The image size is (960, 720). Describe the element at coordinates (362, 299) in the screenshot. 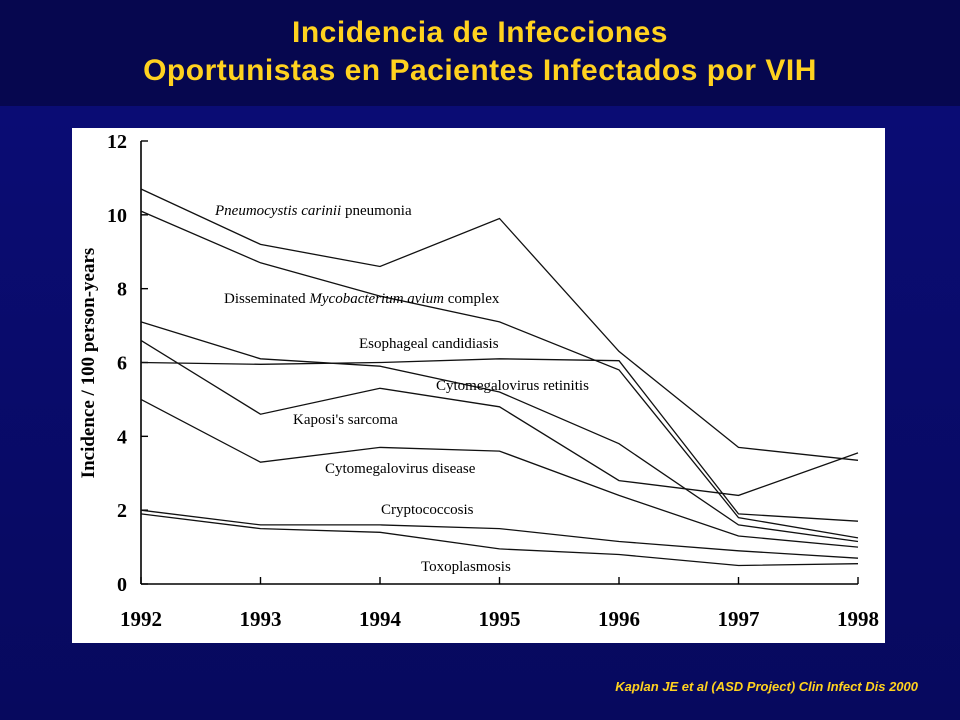

I see `series-annotation-2: Disseminated Mycobacterium avium complex` at that location.